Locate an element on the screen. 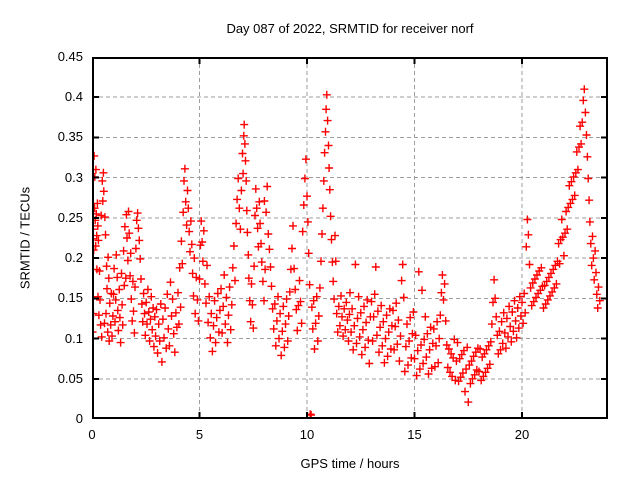 The height and width of the screenshot is (480, 640). x-tick-label: 0 is located at coordinates (92, 434).